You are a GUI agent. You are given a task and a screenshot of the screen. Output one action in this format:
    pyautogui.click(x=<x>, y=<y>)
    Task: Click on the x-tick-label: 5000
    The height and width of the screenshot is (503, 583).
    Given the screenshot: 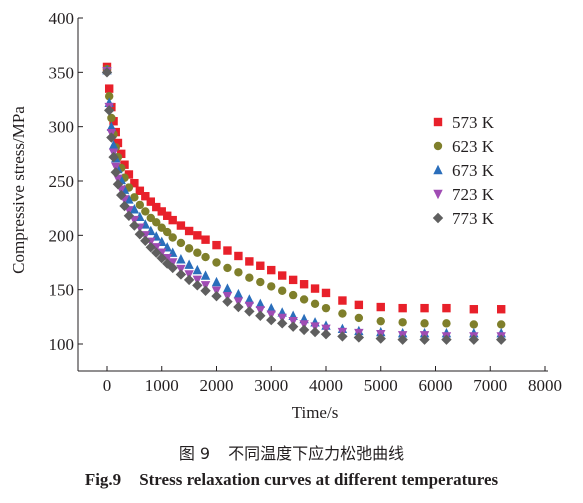 What is the action you would take?
    pyautogui.click(x=381, y=385)
    